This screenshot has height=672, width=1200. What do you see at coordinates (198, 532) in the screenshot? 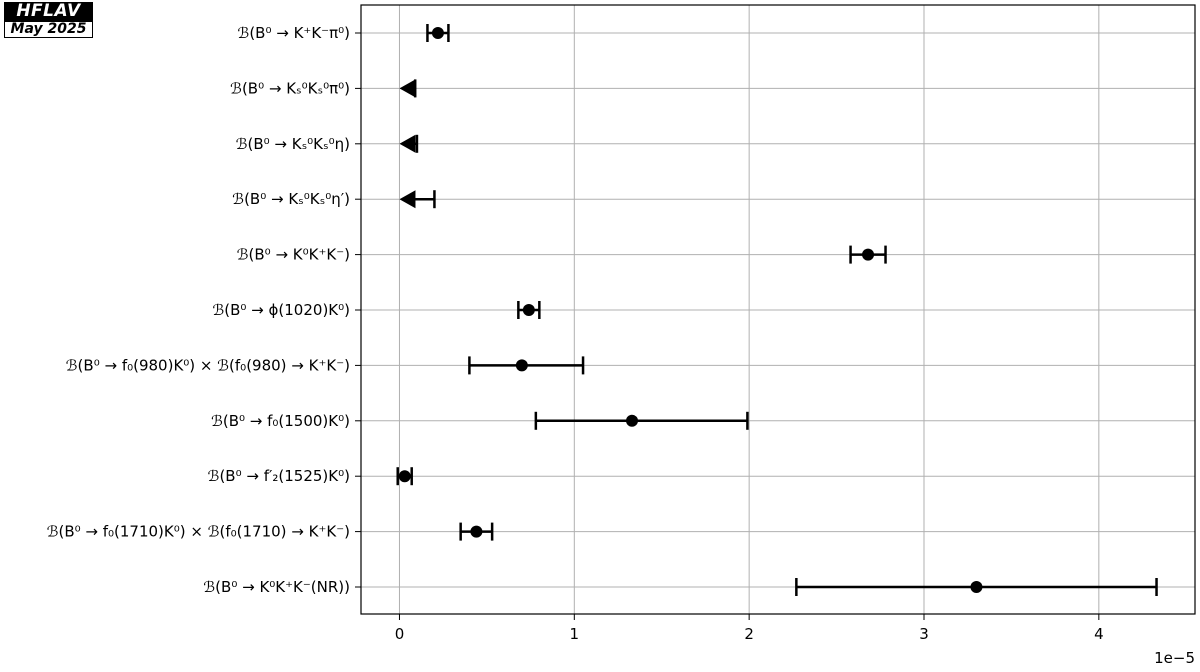
I see `y-label: ℬ(B⁰ → f₀(1710)K⁰) × ℬ(f₀(1710) → K⁺K⁻)` at bounding box center [198, 532].